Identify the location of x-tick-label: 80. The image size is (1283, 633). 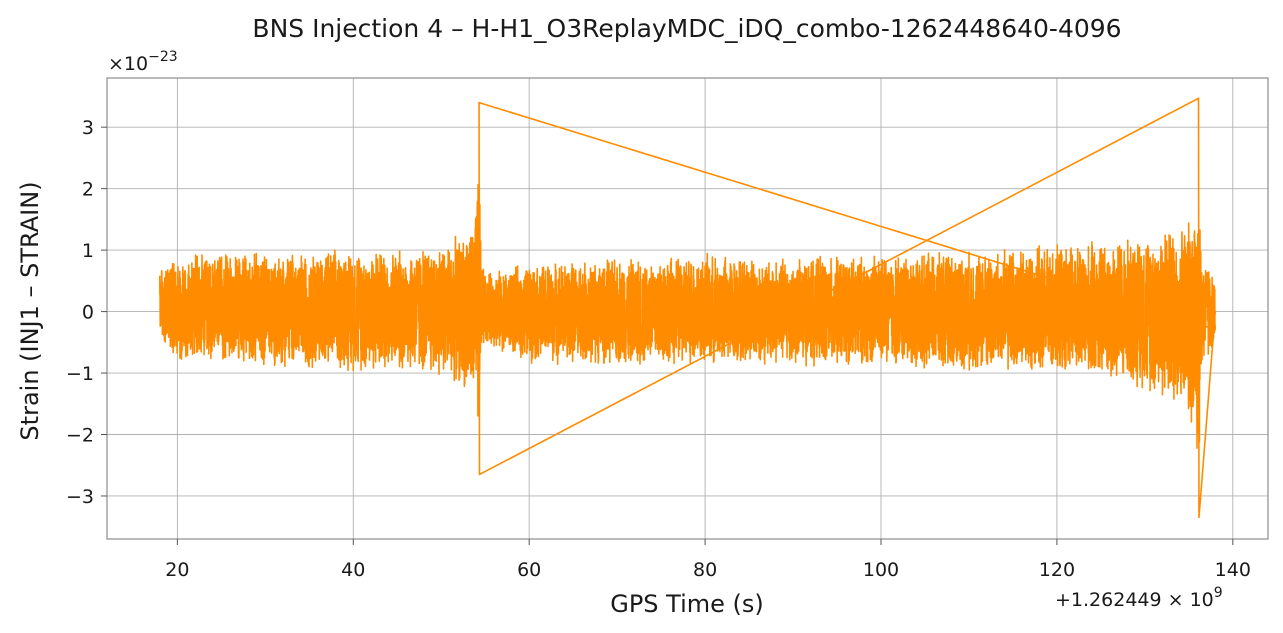
(705, 570).